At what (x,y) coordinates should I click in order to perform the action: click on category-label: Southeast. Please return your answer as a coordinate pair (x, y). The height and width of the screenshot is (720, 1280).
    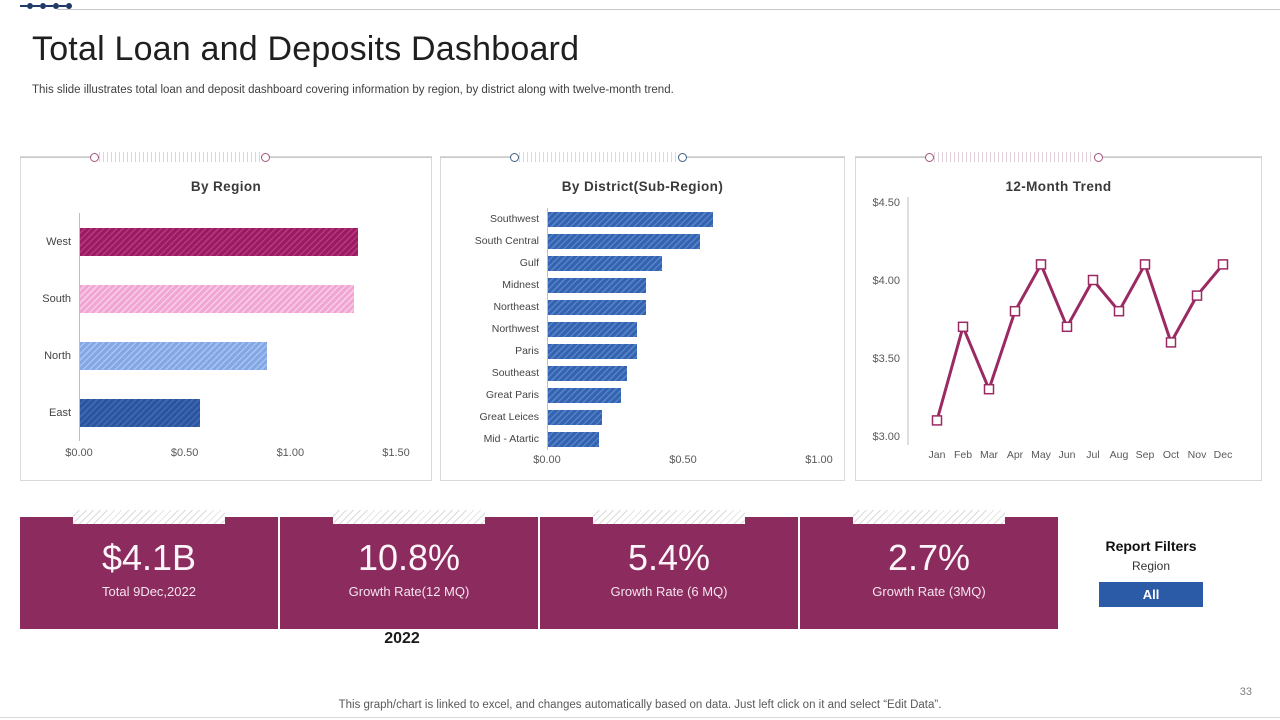
    Looking at the image, I should click on (515, 373).